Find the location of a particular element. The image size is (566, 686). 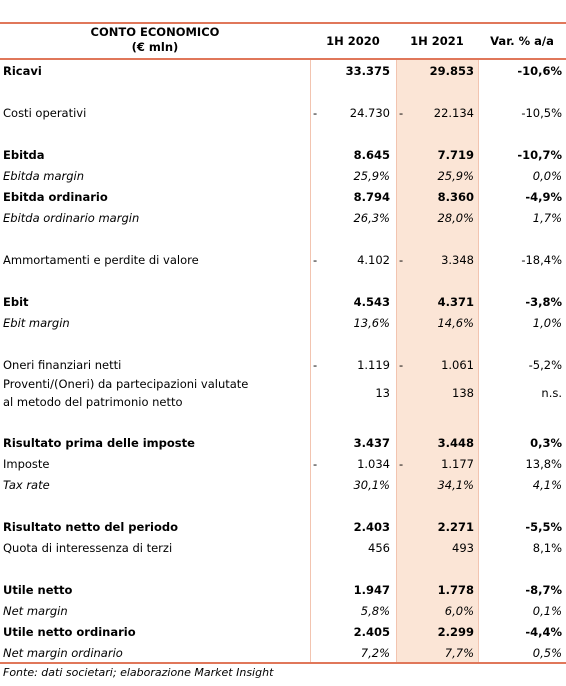

header-col: Var. % a/a is located at coordinates (522, 41).